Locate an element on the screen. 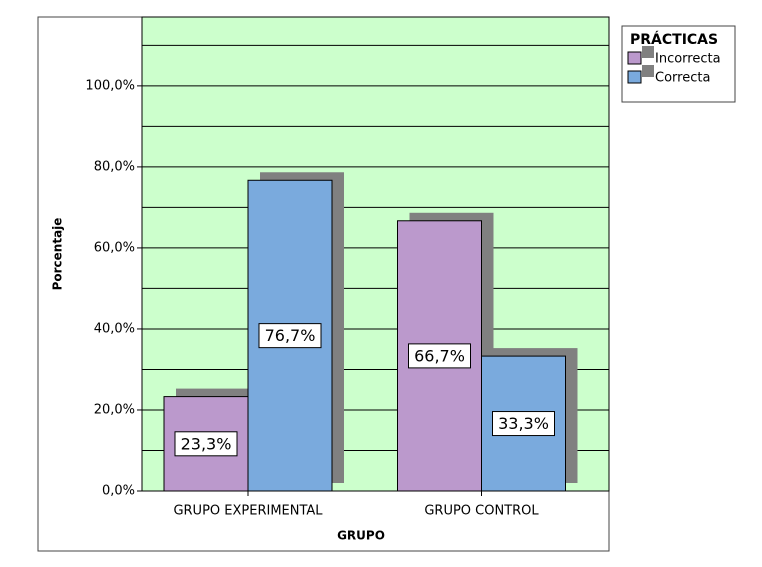 This screenshot has height=567, width=762. legend-label: Incorrecta is located at coordinates (688, 59).